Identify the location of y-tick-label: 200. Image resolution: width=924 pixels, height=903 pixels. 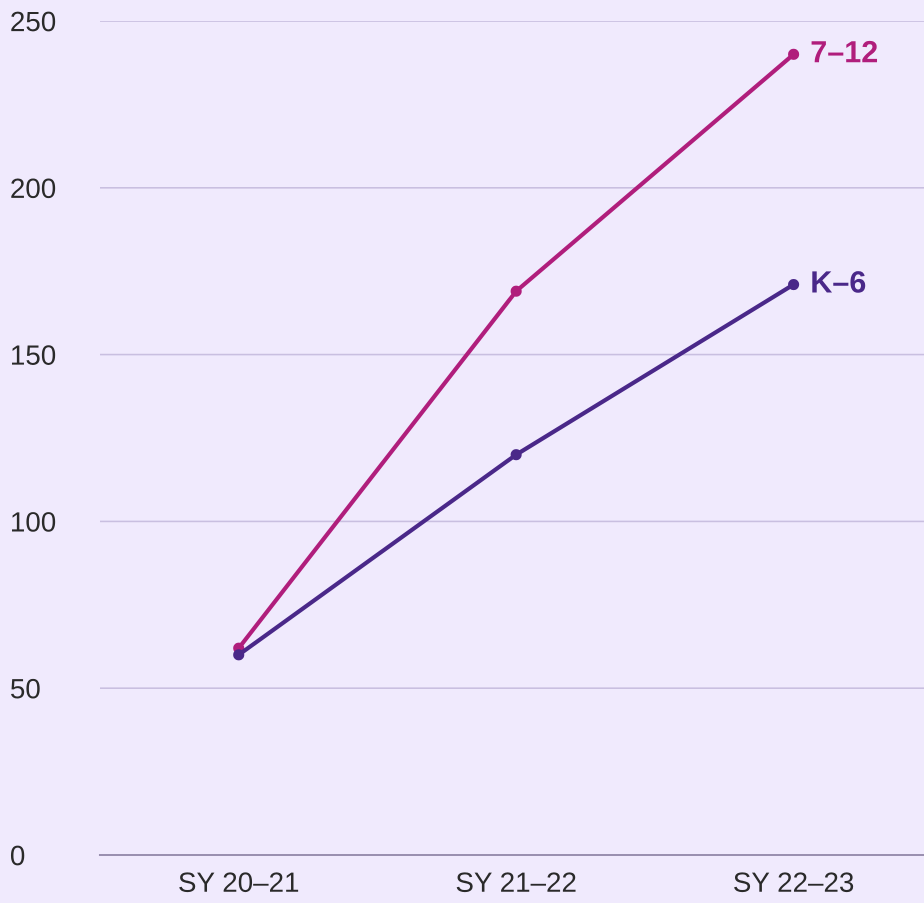
(33, 188).